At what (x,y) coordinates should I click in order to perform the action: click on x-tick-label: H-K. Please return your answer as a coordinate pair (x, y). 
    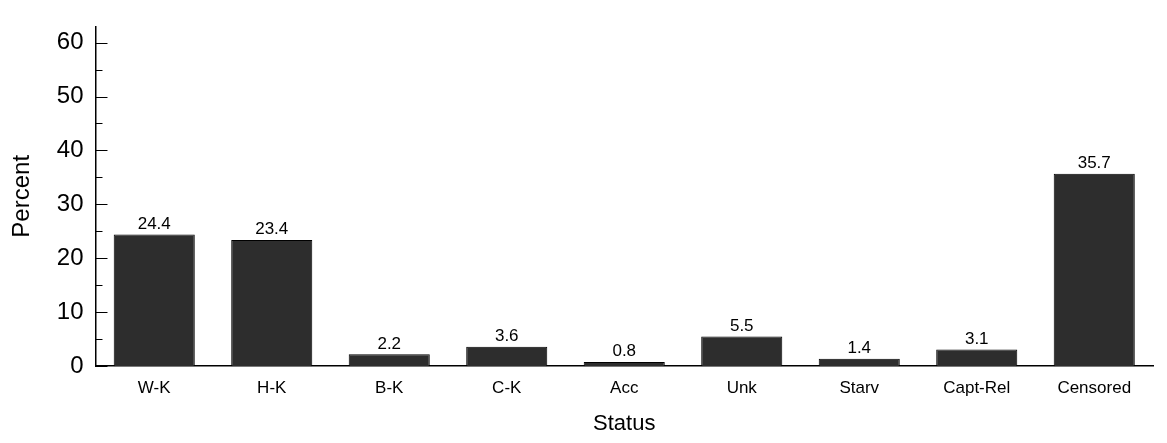
    Looking at the image, I should click on (272, 388).